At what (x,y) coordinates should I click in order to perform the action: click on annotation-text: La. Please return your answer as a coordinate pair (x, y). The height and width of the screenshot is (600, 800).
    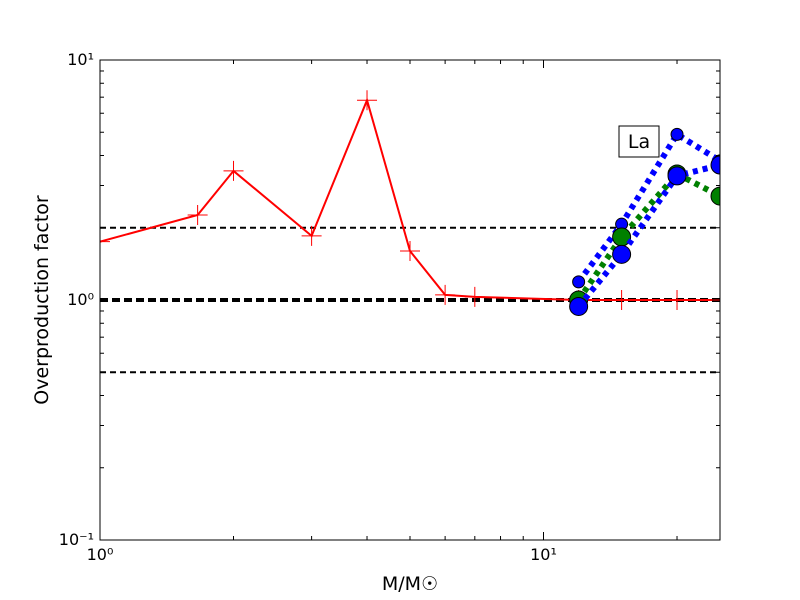
    Looking at the image, I should click on (639, 142).